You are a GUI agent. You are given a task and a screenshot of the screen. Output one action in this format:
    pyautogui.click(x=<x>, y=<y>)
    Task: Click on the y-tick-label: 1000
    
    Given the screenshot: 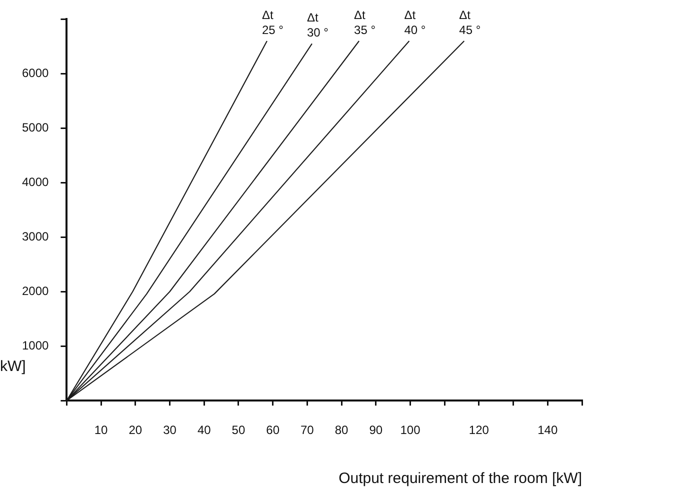 What is the action you would take?
    pyautogui.click(x=36, y=345)
    